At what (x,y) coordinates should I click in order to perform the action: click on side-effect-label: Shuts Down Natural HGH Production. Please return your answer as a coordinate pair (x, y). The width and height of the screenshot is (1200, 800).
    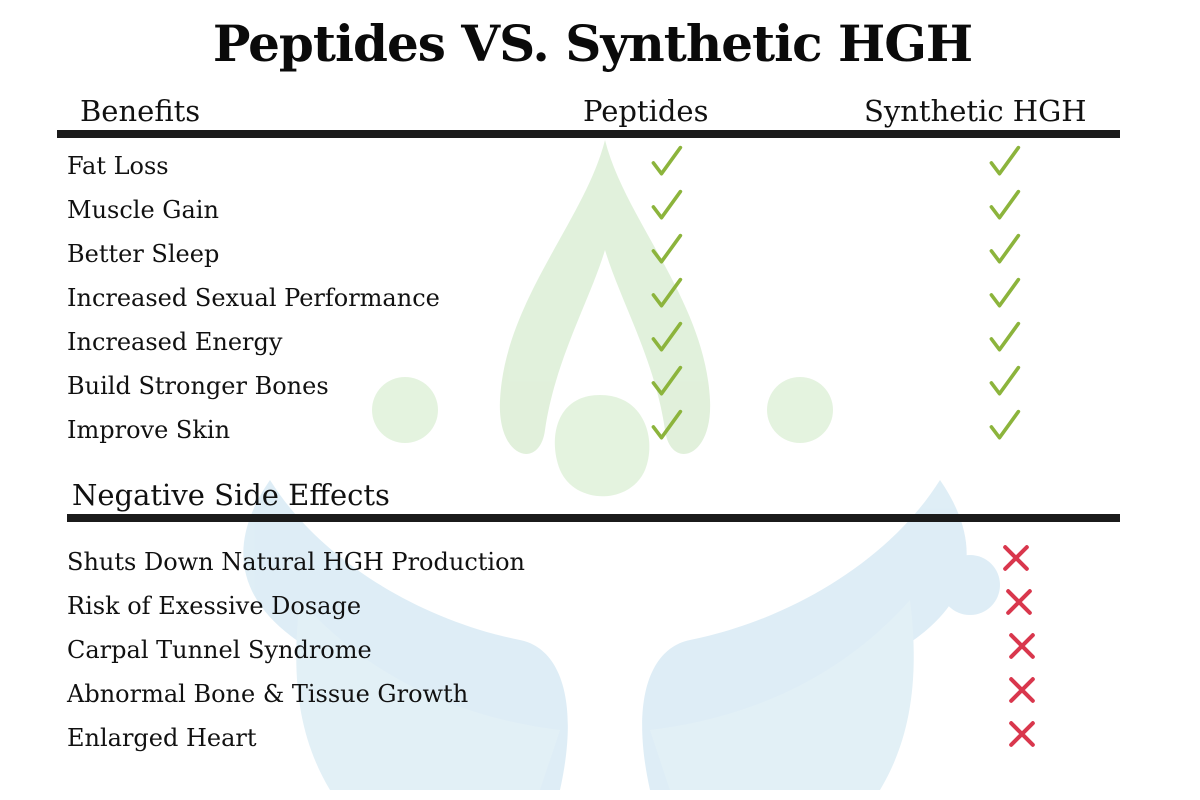
    Looking at the image, I should click on (296, 562).